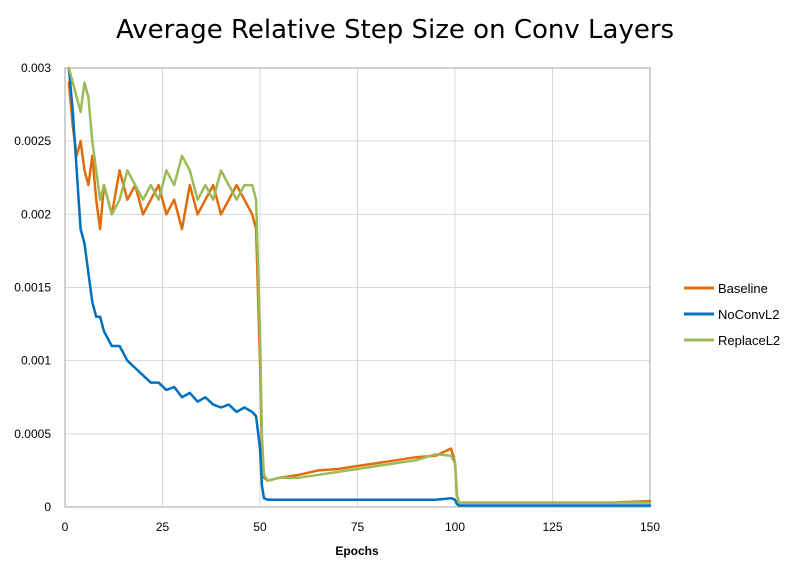 This screenshot has width=791, height=571. Describe the element at coordinates (65, 527) in the screenshot. I see `x-tick-label: 0` at that location.